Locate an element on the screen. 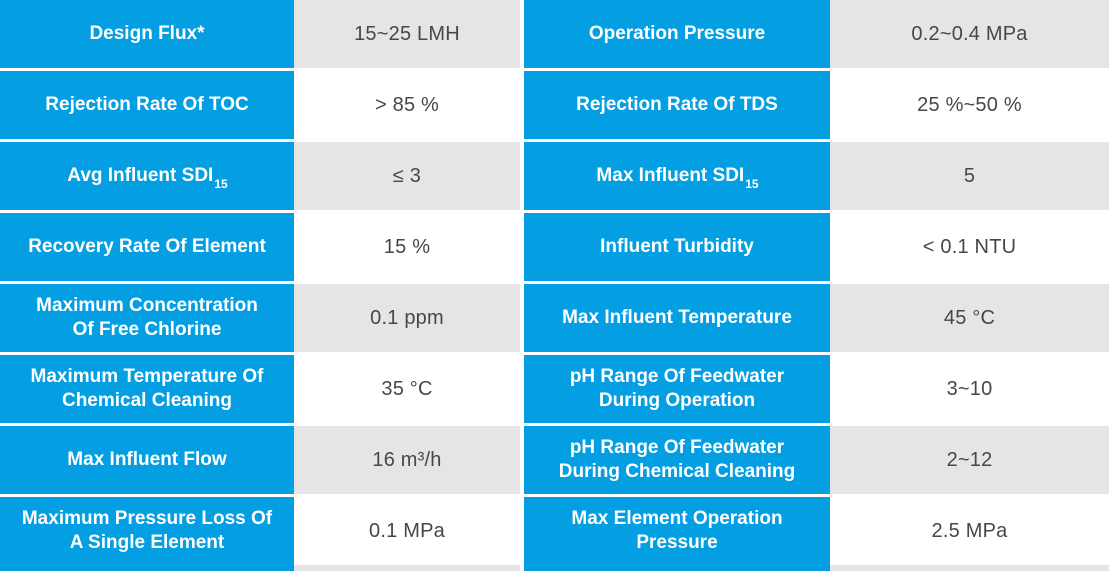 This screenshot has width=1109, height=571. spec-value-cell: 3~10 is located at coordinates (969, 389).